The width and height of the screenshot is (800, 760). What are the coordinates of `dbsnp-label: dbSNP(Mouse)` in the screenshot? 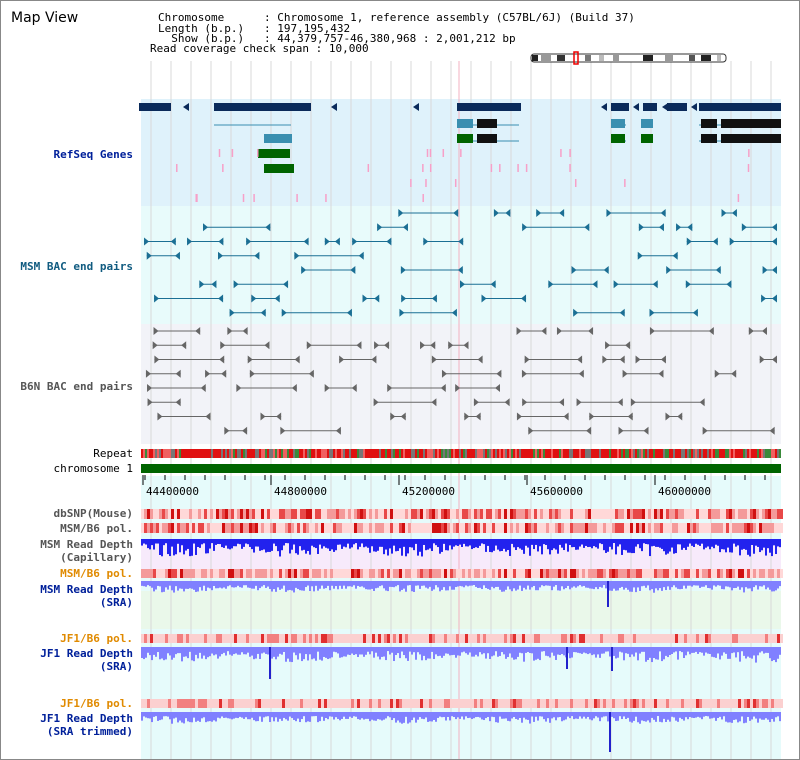 It's located at (93, 513).